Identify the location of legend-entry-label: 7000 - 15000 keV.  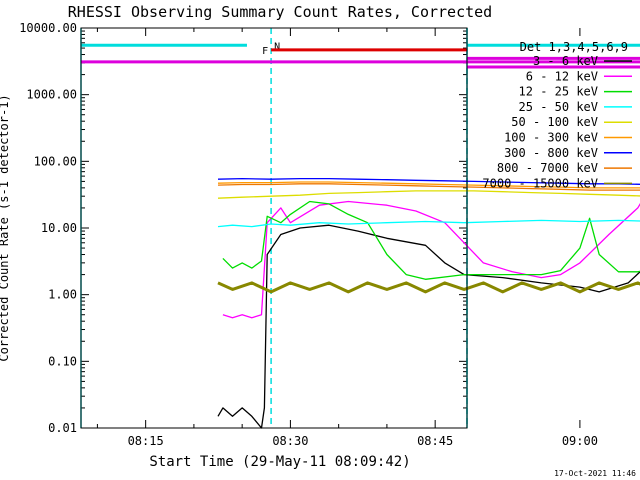
(540, 183).